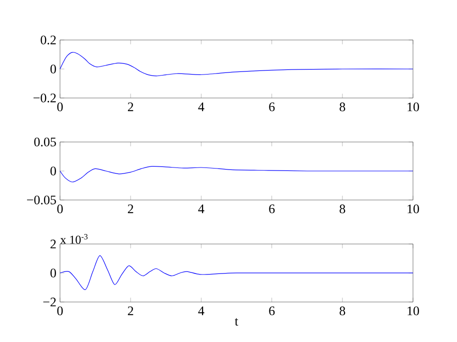  What do you see at coordinates (236, 322) in the screenshot?
I see `x-axis-title: t` at bounding box center [236, 322].